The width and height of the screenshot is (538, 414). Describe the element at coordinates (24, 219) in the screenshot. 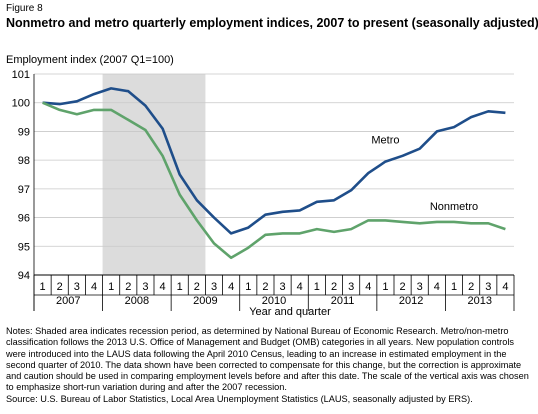

I see `y-tick-label: 96` at that location.